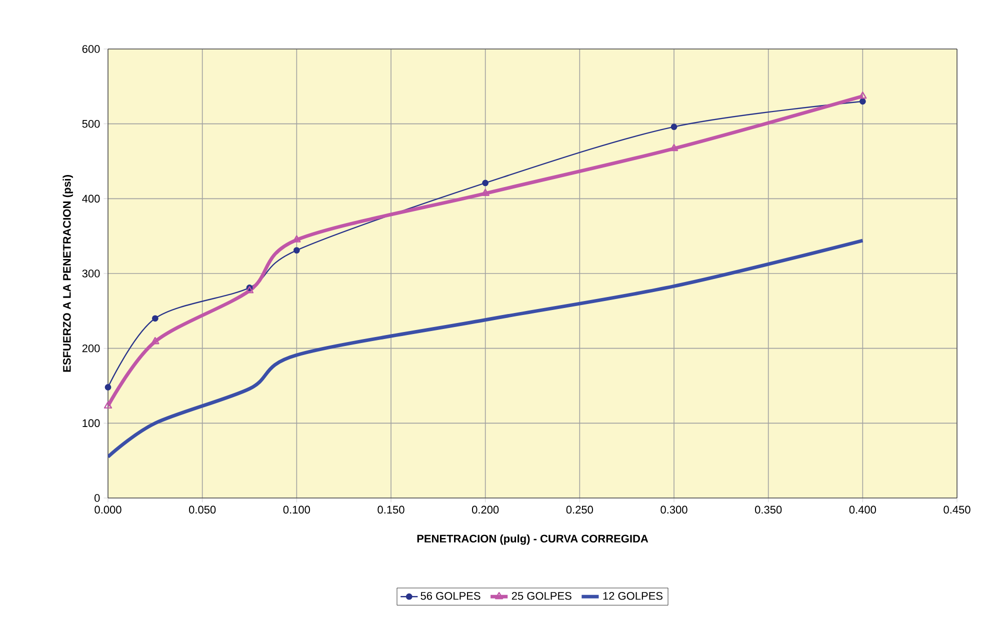 The image size is (987, 629). What do you see at coordinates (532, 539) in the screenshot?
I see `x-axis-title: PENETRACION (pulg) - CURVA CORREGIDA` at bounding box center [532, 539].